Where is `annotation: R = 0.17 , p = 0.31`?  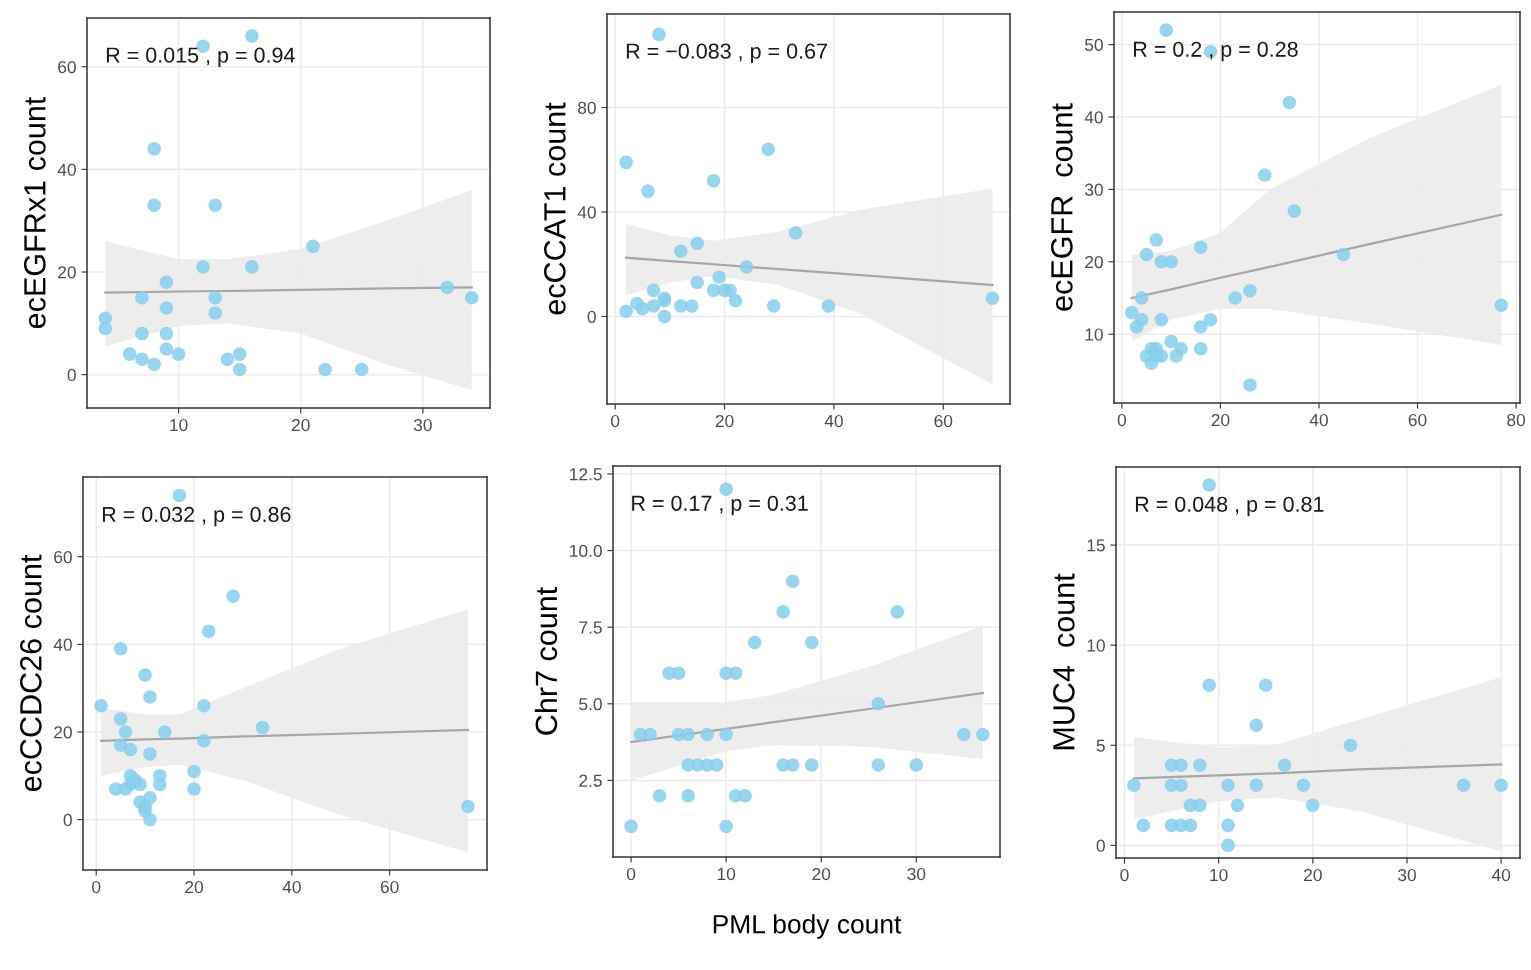
annotation: R = 0.17 , p = 0.31 is located at coordinates (720, 505).